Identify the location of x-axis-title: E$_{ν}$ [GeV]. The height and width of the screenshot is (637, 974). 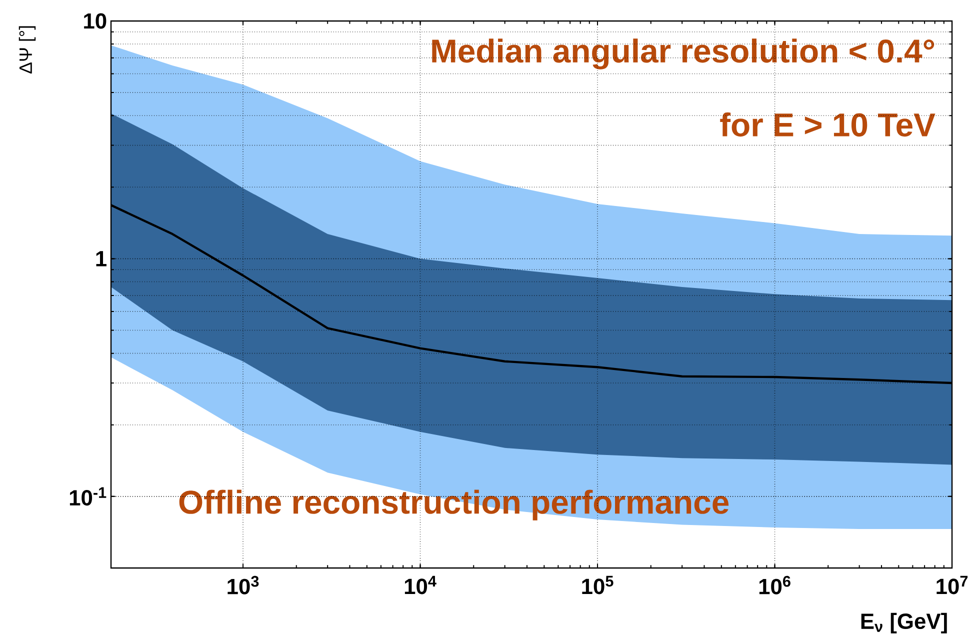
(904, 623).